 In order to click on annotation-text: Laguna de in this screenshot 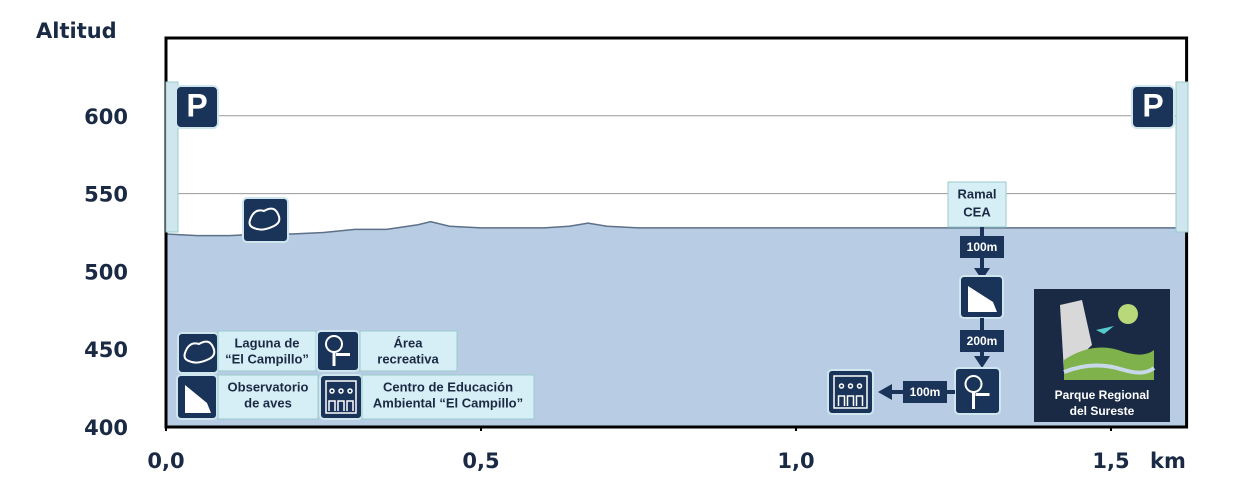, I will do `click(266, 342)`.